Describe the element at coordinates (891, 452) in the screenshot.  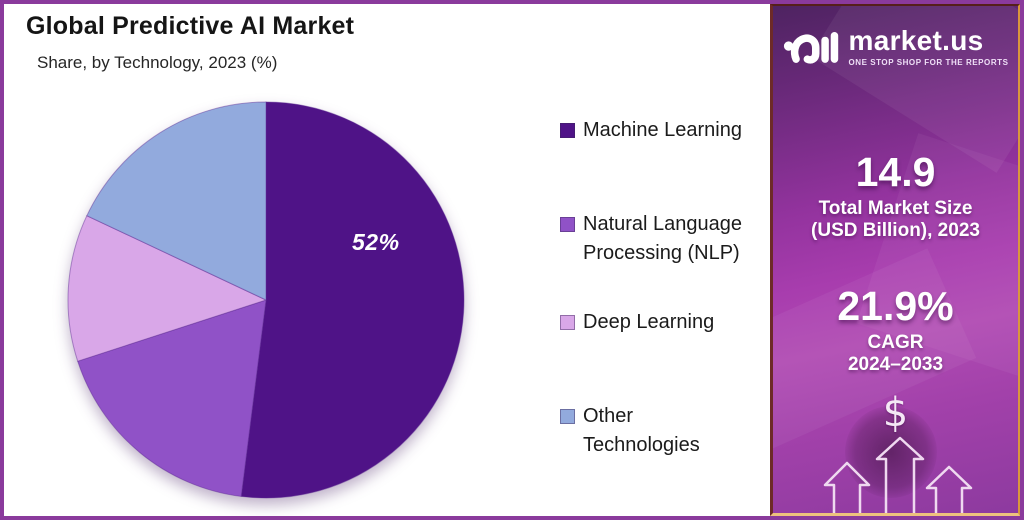
I see `decorative-circle` at that location.